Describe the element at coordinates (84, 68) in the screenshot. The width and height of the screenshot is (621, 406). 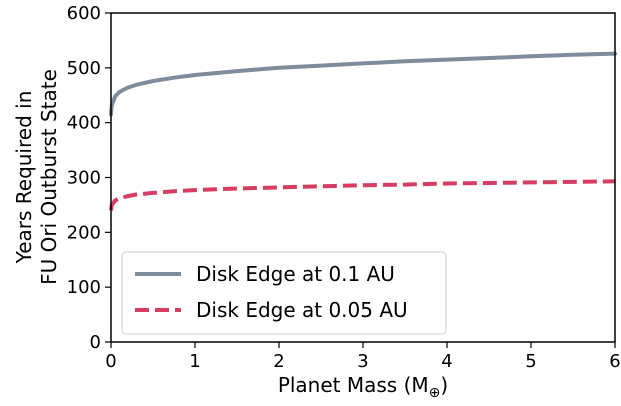
I see `y-tick-label: 500` at that location.